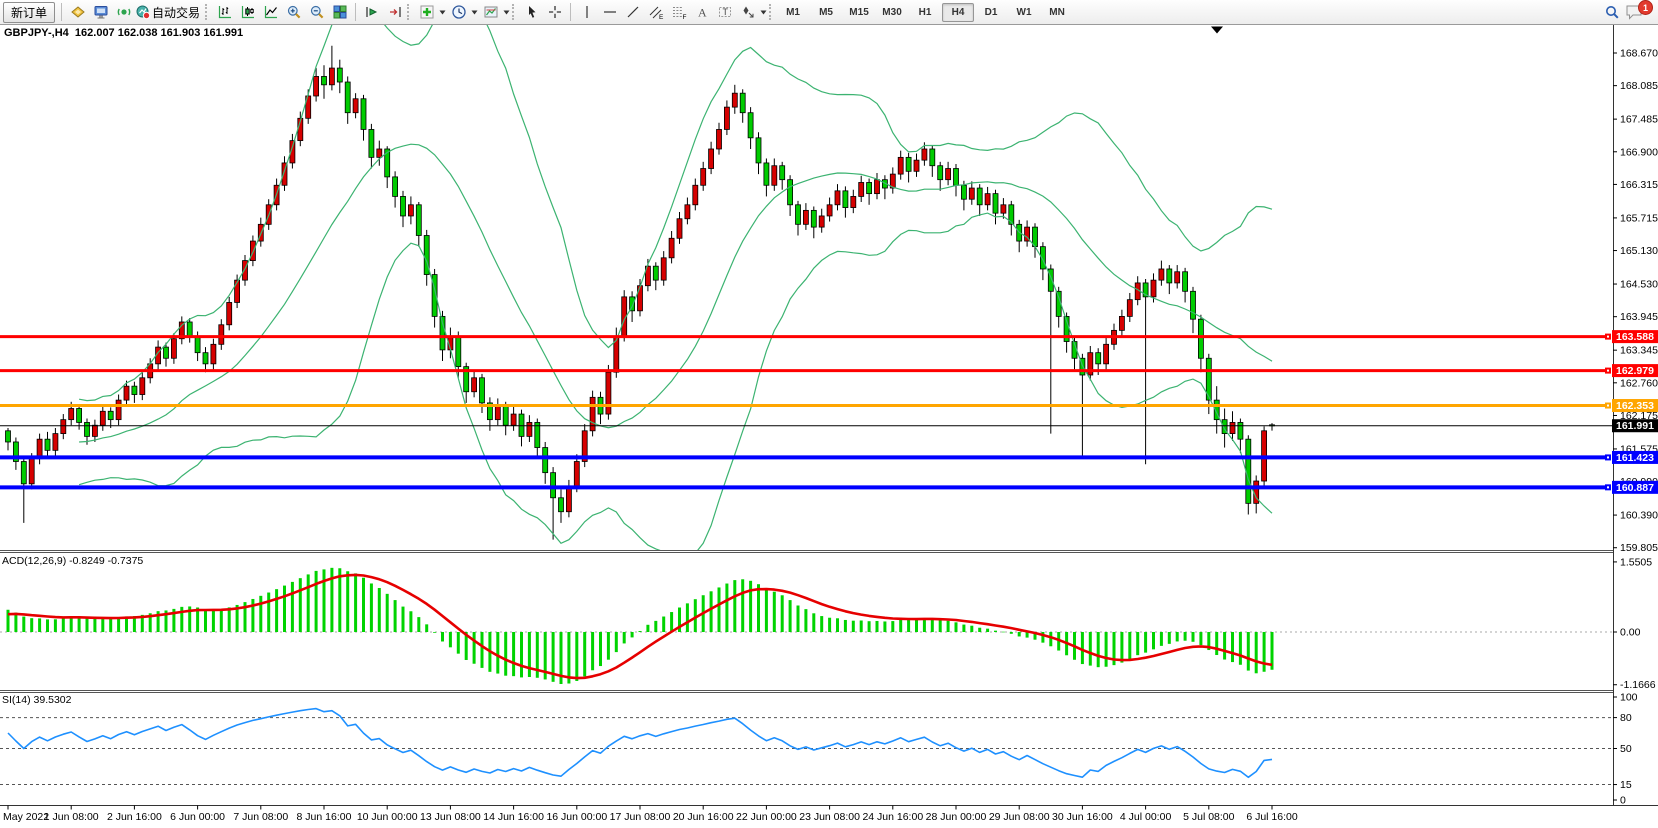 The image size is (1658, 828). I want to click on arrows-dropdown, so click(763, 12).